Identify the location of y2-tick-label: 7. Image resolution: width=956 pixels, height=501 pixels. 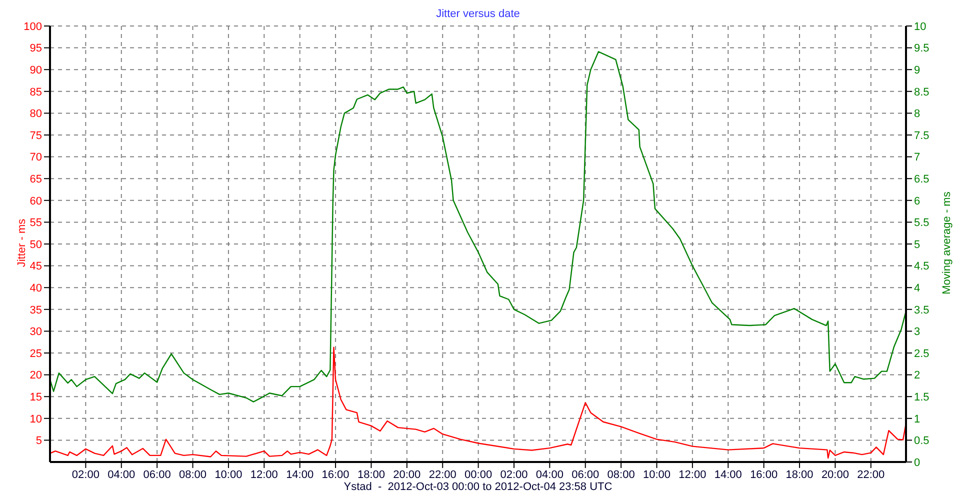
(917, 158).